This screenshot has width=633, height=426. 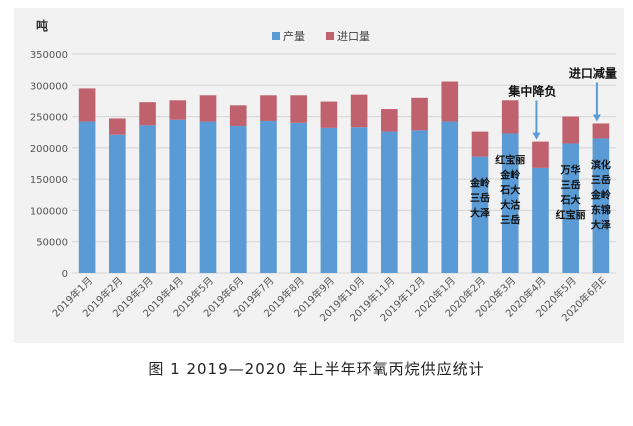 I want to click on bar-company-label: 滨化, so click(x=601, y=164).